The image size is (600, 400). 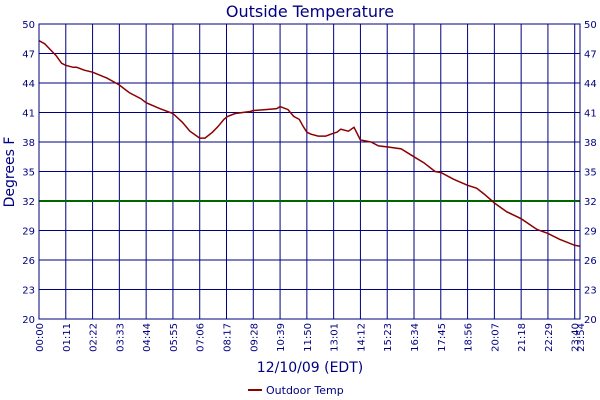 What do you see at coordinates (495, 337) in the screenshot?
I see `x-tick-label: 20:07` at bounding box center [495, 337].